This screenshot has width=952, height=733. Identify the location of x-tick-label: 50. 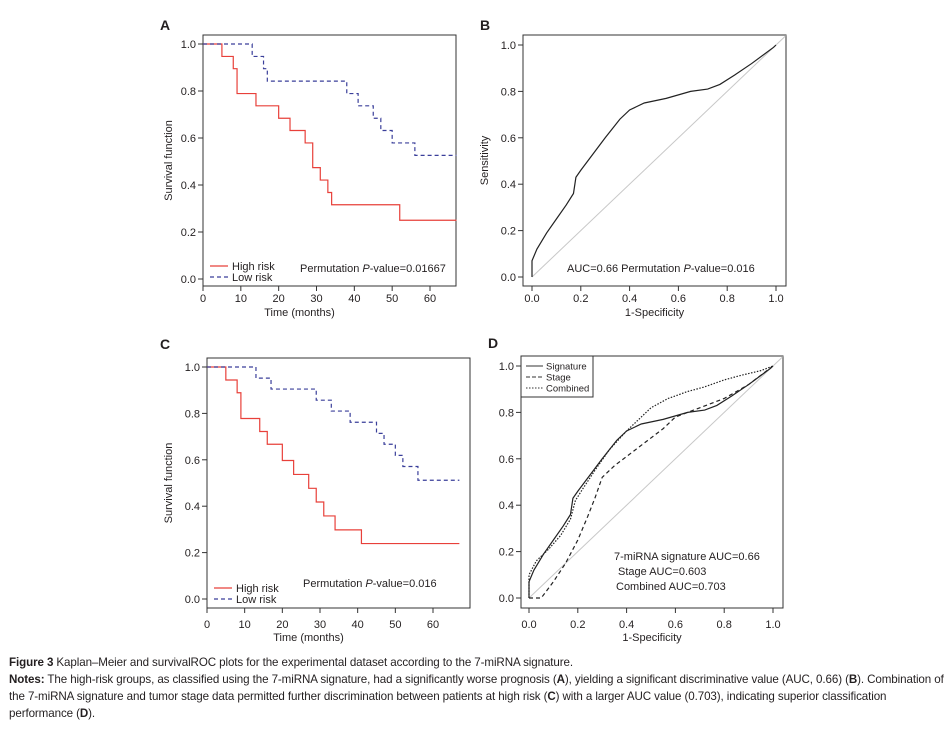
(395, 625).